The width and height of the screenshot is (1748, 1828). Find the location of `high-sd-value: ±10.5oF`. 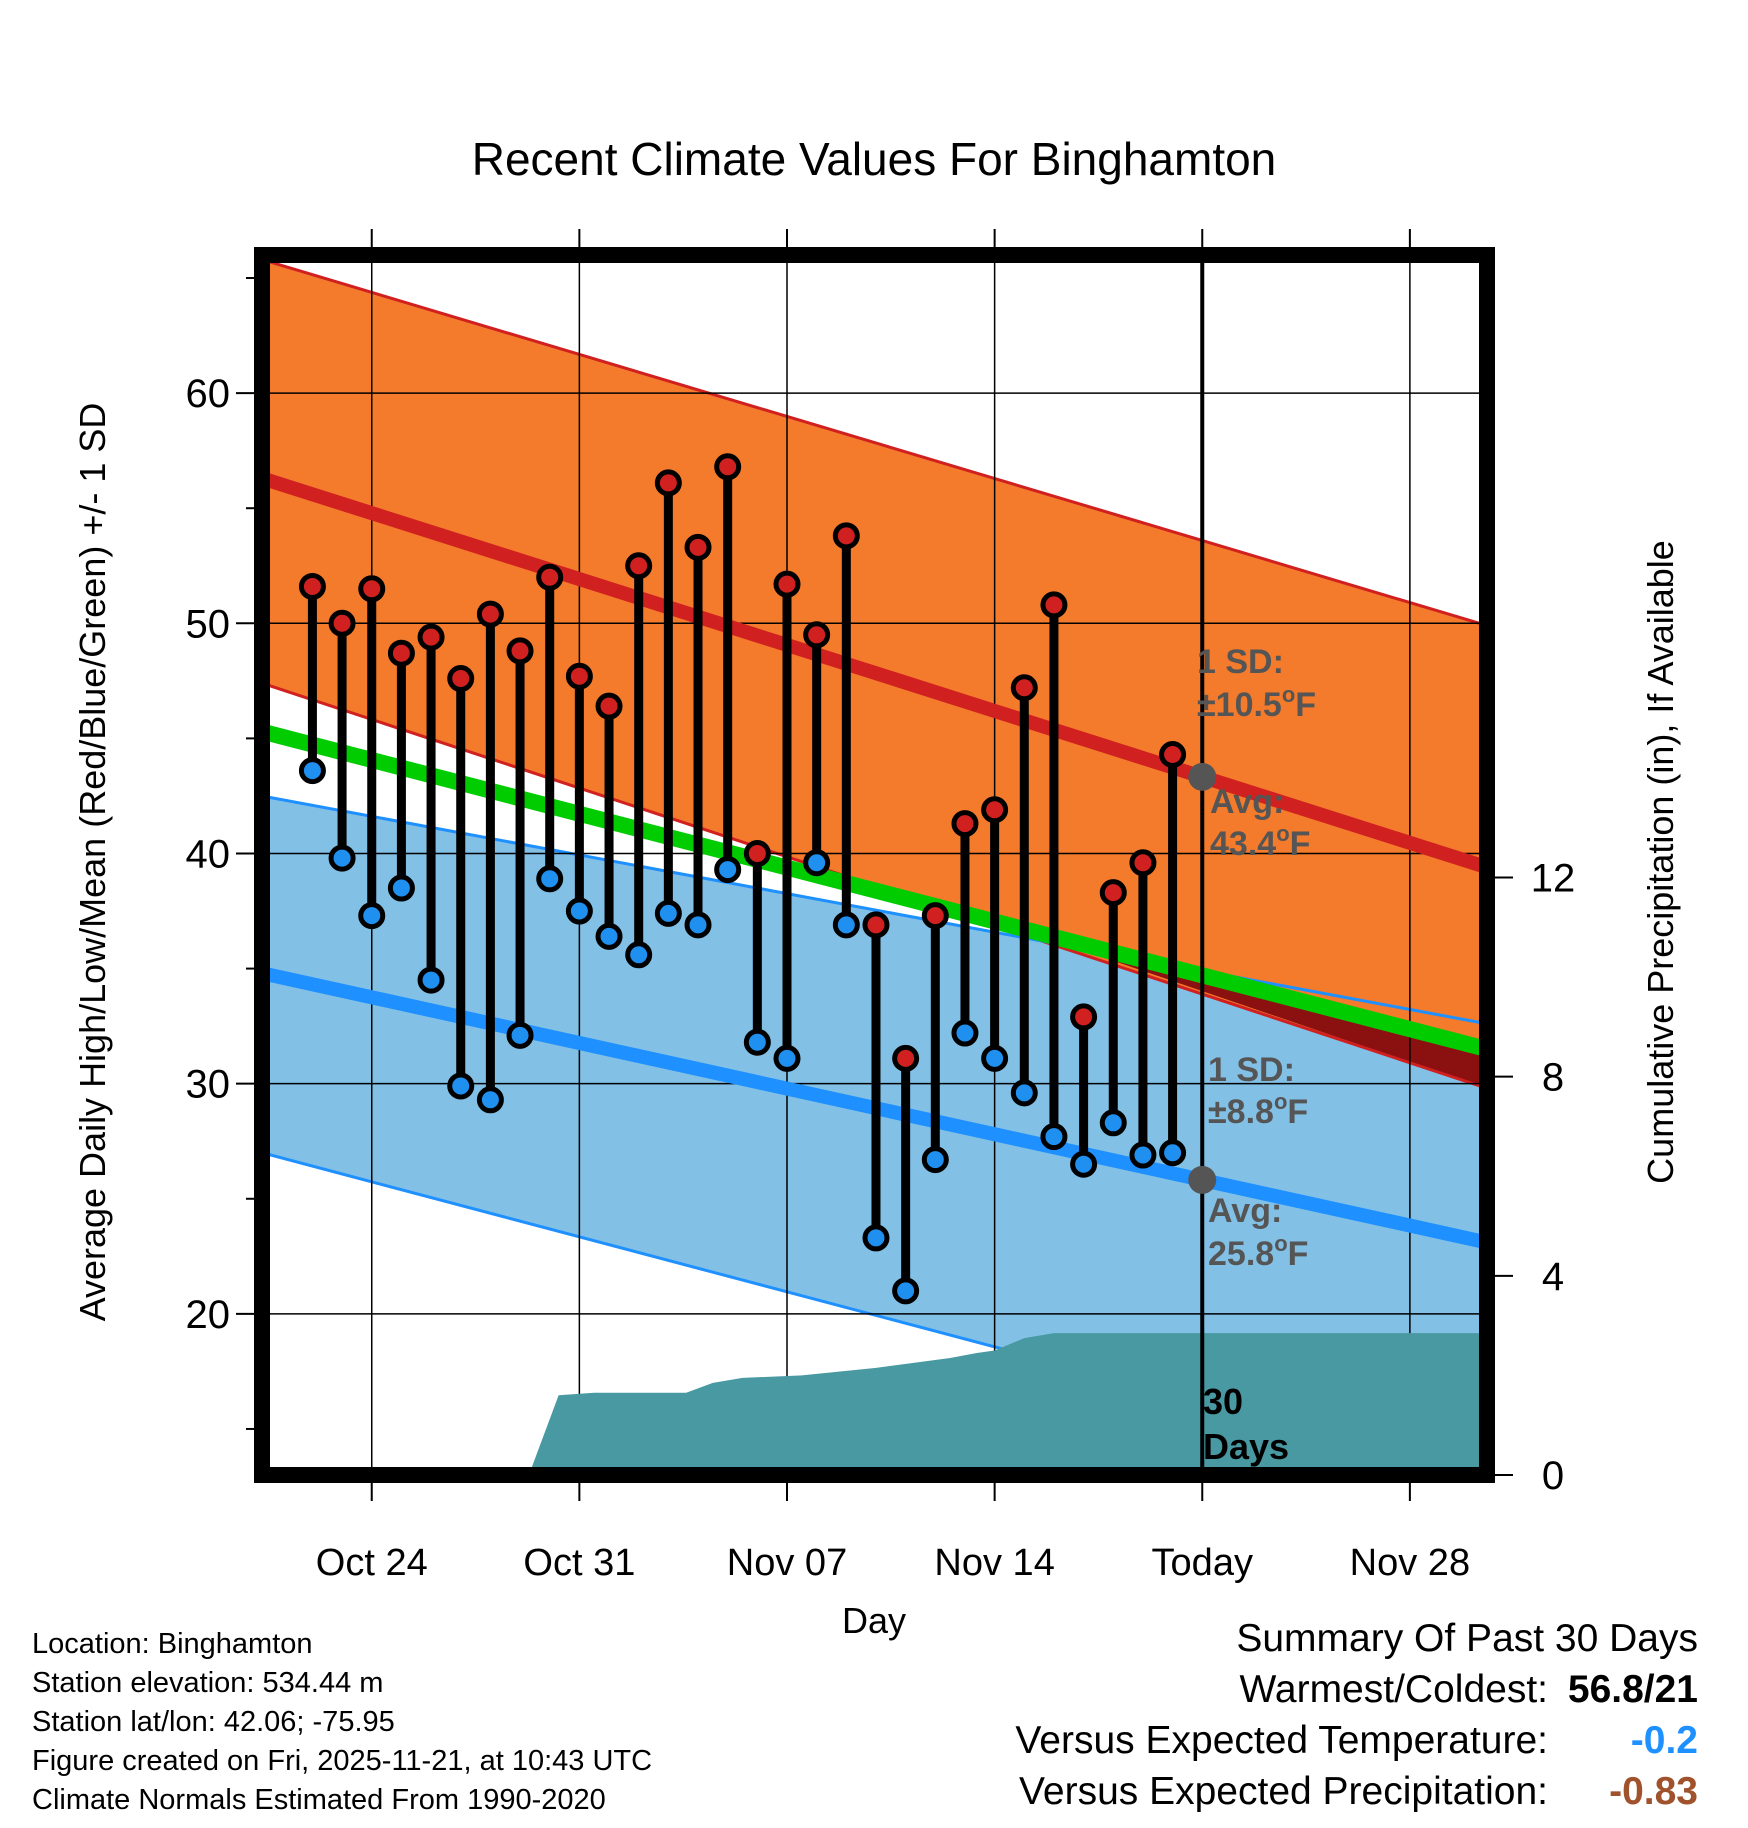

high-sd-value: ±10.5oF is located at coordinates (1256, 703).